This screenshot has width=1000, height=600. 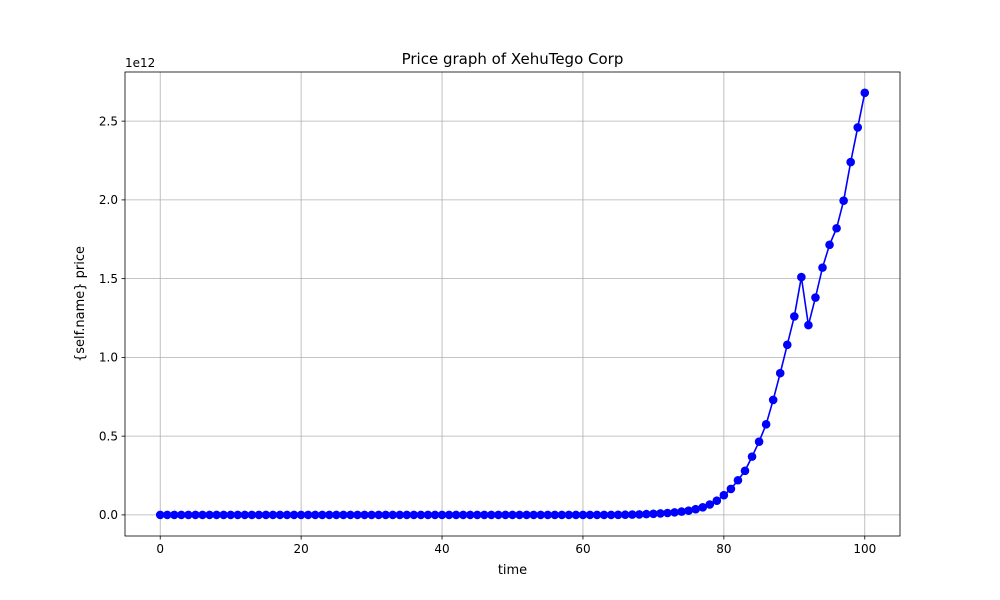 I want to click on y-tick-label: 1.0, so click(x=108, y=358).